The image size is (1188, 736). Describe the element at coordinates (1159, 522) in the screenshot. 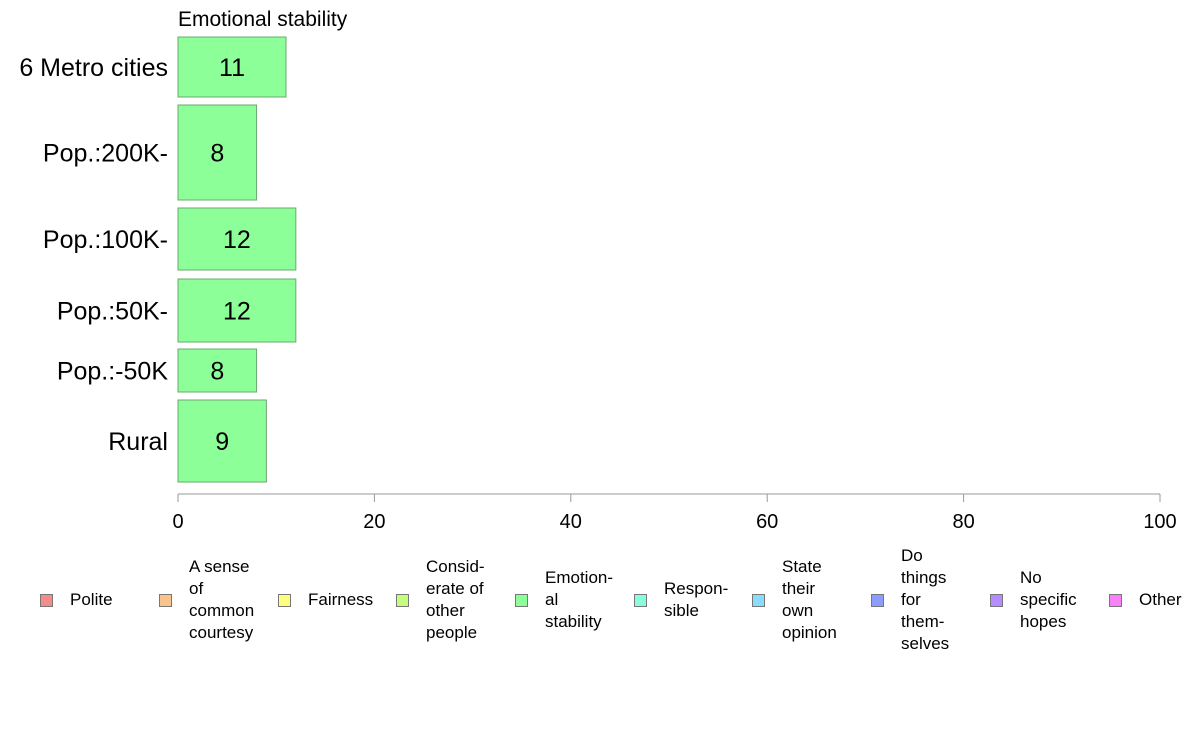

I see `x-tick-label-5: 100` at that location.